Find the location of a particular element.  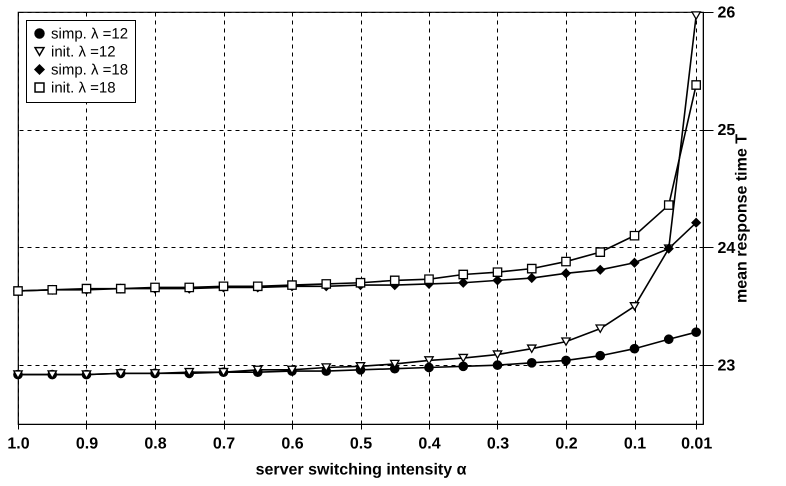

x-tick-label: 0.4 is located at coordinates (429, 444).